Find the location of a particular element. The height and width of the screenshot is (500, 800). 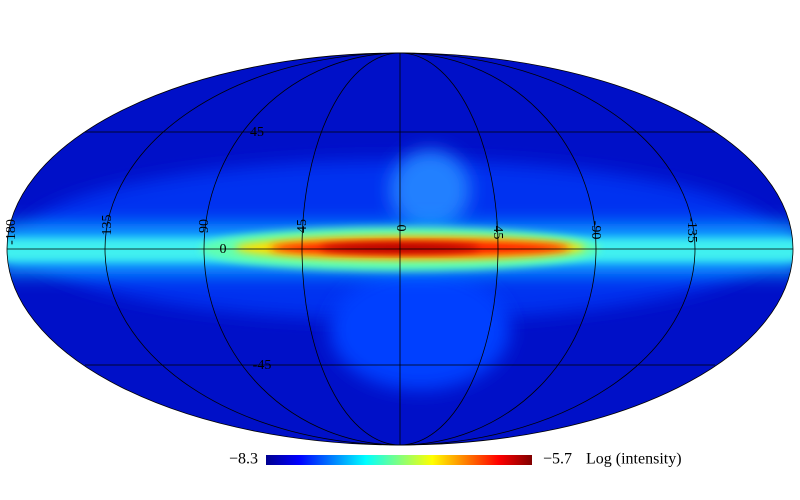

latitude-label: 0 is located at coordinates (223, 249).